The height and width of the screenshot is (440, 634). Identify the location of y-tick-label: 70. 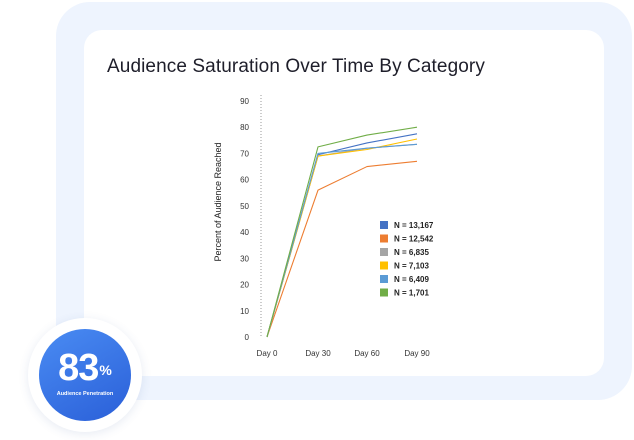
(244, 153).